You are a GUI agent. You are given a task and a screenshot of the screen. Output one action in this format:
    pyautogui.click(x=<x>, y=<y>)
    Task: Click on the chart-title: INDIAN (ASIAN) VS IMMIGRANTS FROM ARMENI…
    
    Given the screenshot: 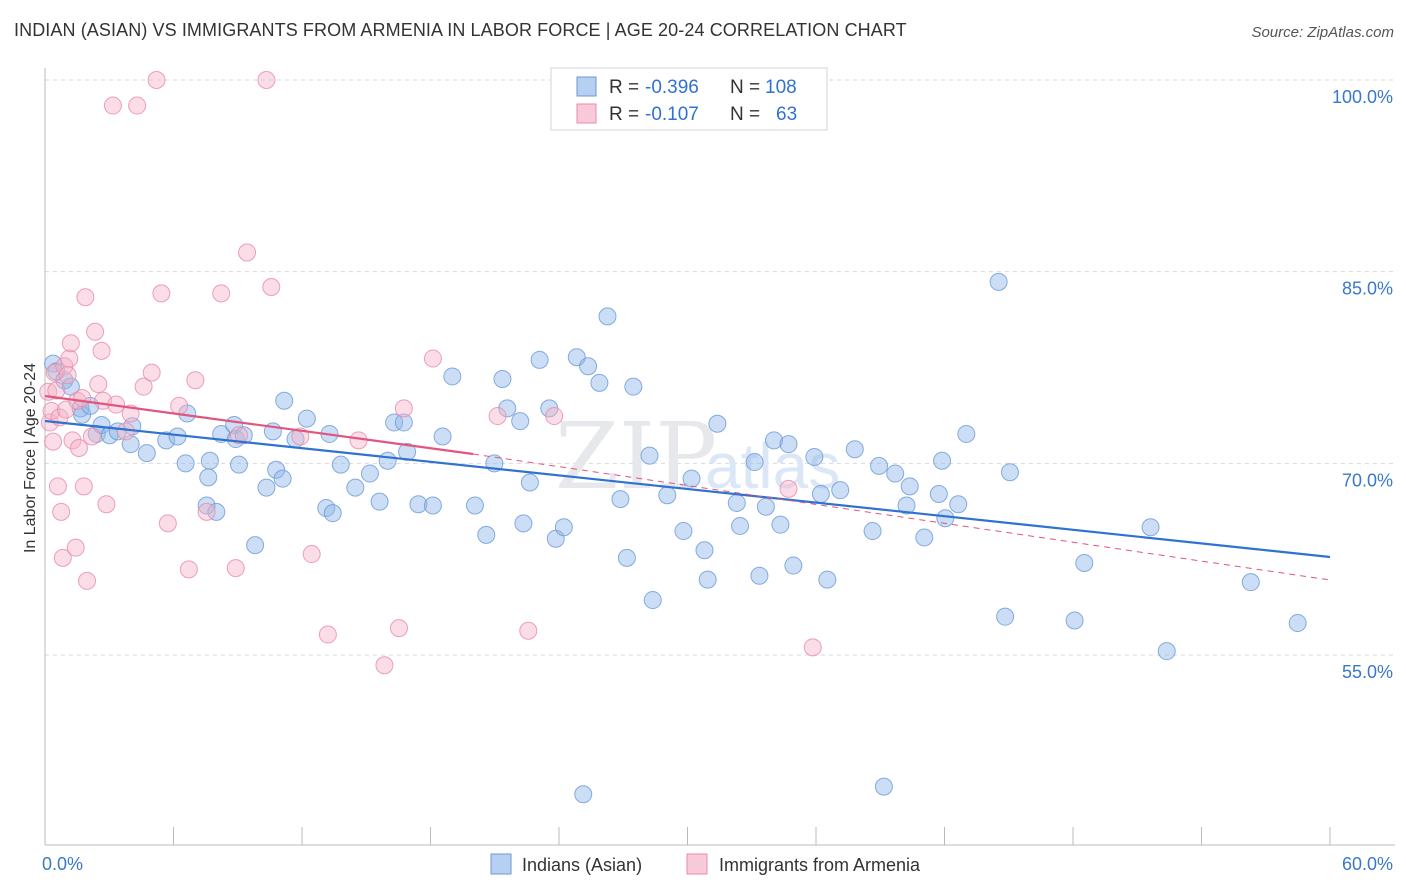 What is the action you would take?
    pyautogui.click(x=460, y=30)
    